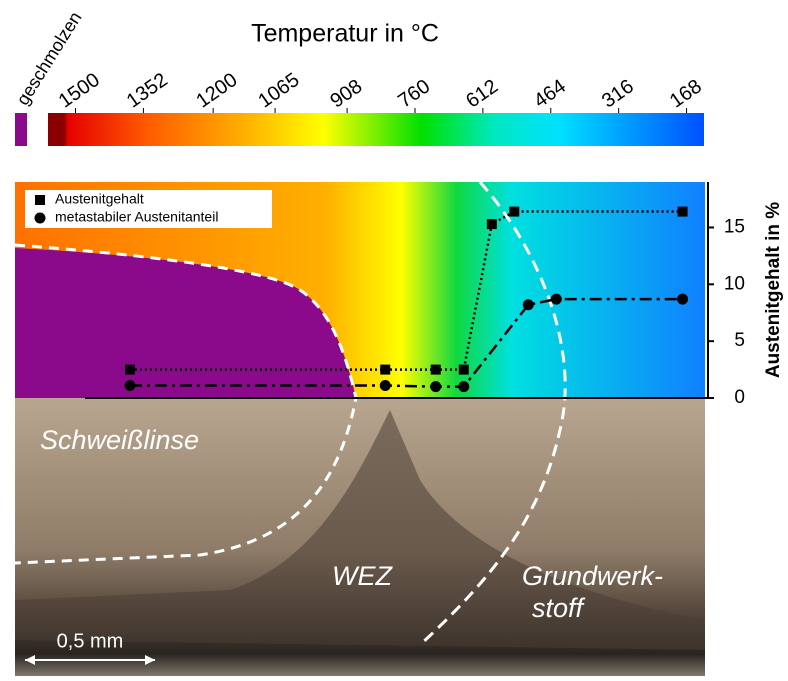 This screenshot has height=681, width=788. I want to click on legend, so click(148, 209).